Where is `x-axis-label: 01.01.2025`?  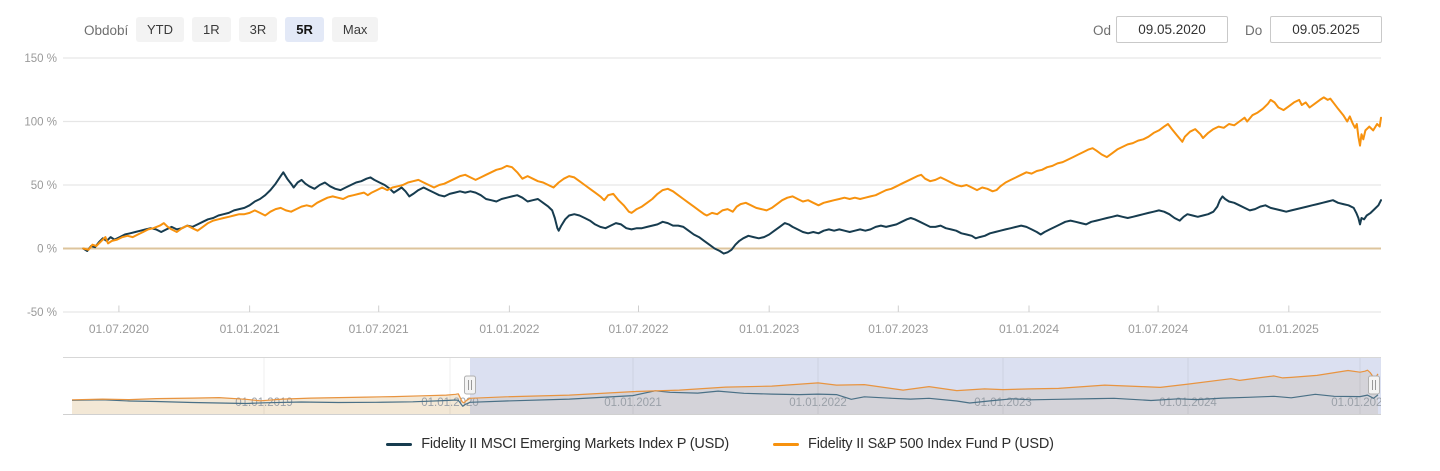
x-axis-label: 01.01.2025 is located at coordinates (1289, 329).